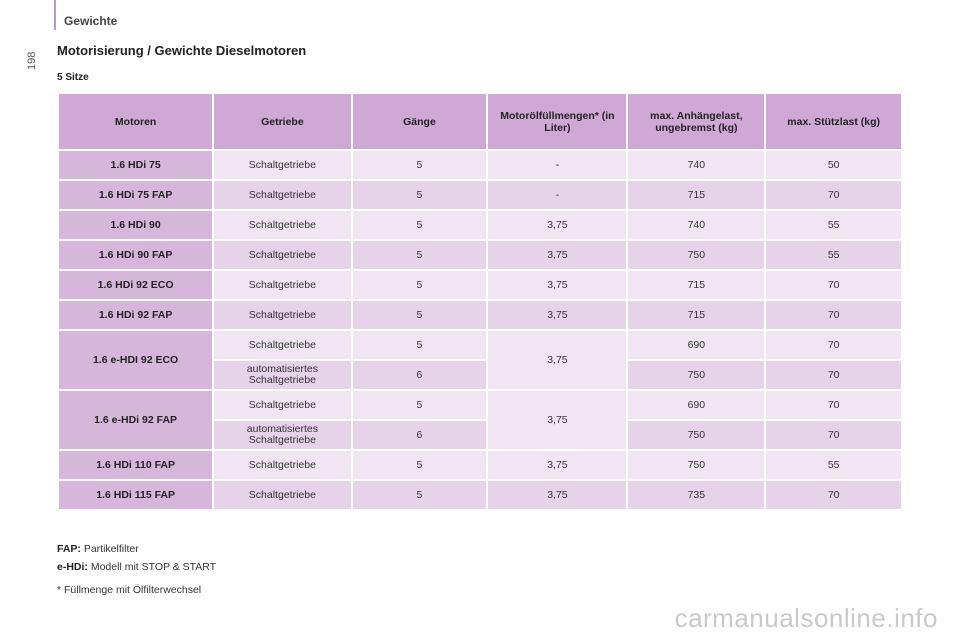  What do you see at coordinates (696, 121) in the screenshot?
I see `column-header-anhaengelast: max. Anhängelast, ungebremst (kg)` at bounding box center [696, 121].